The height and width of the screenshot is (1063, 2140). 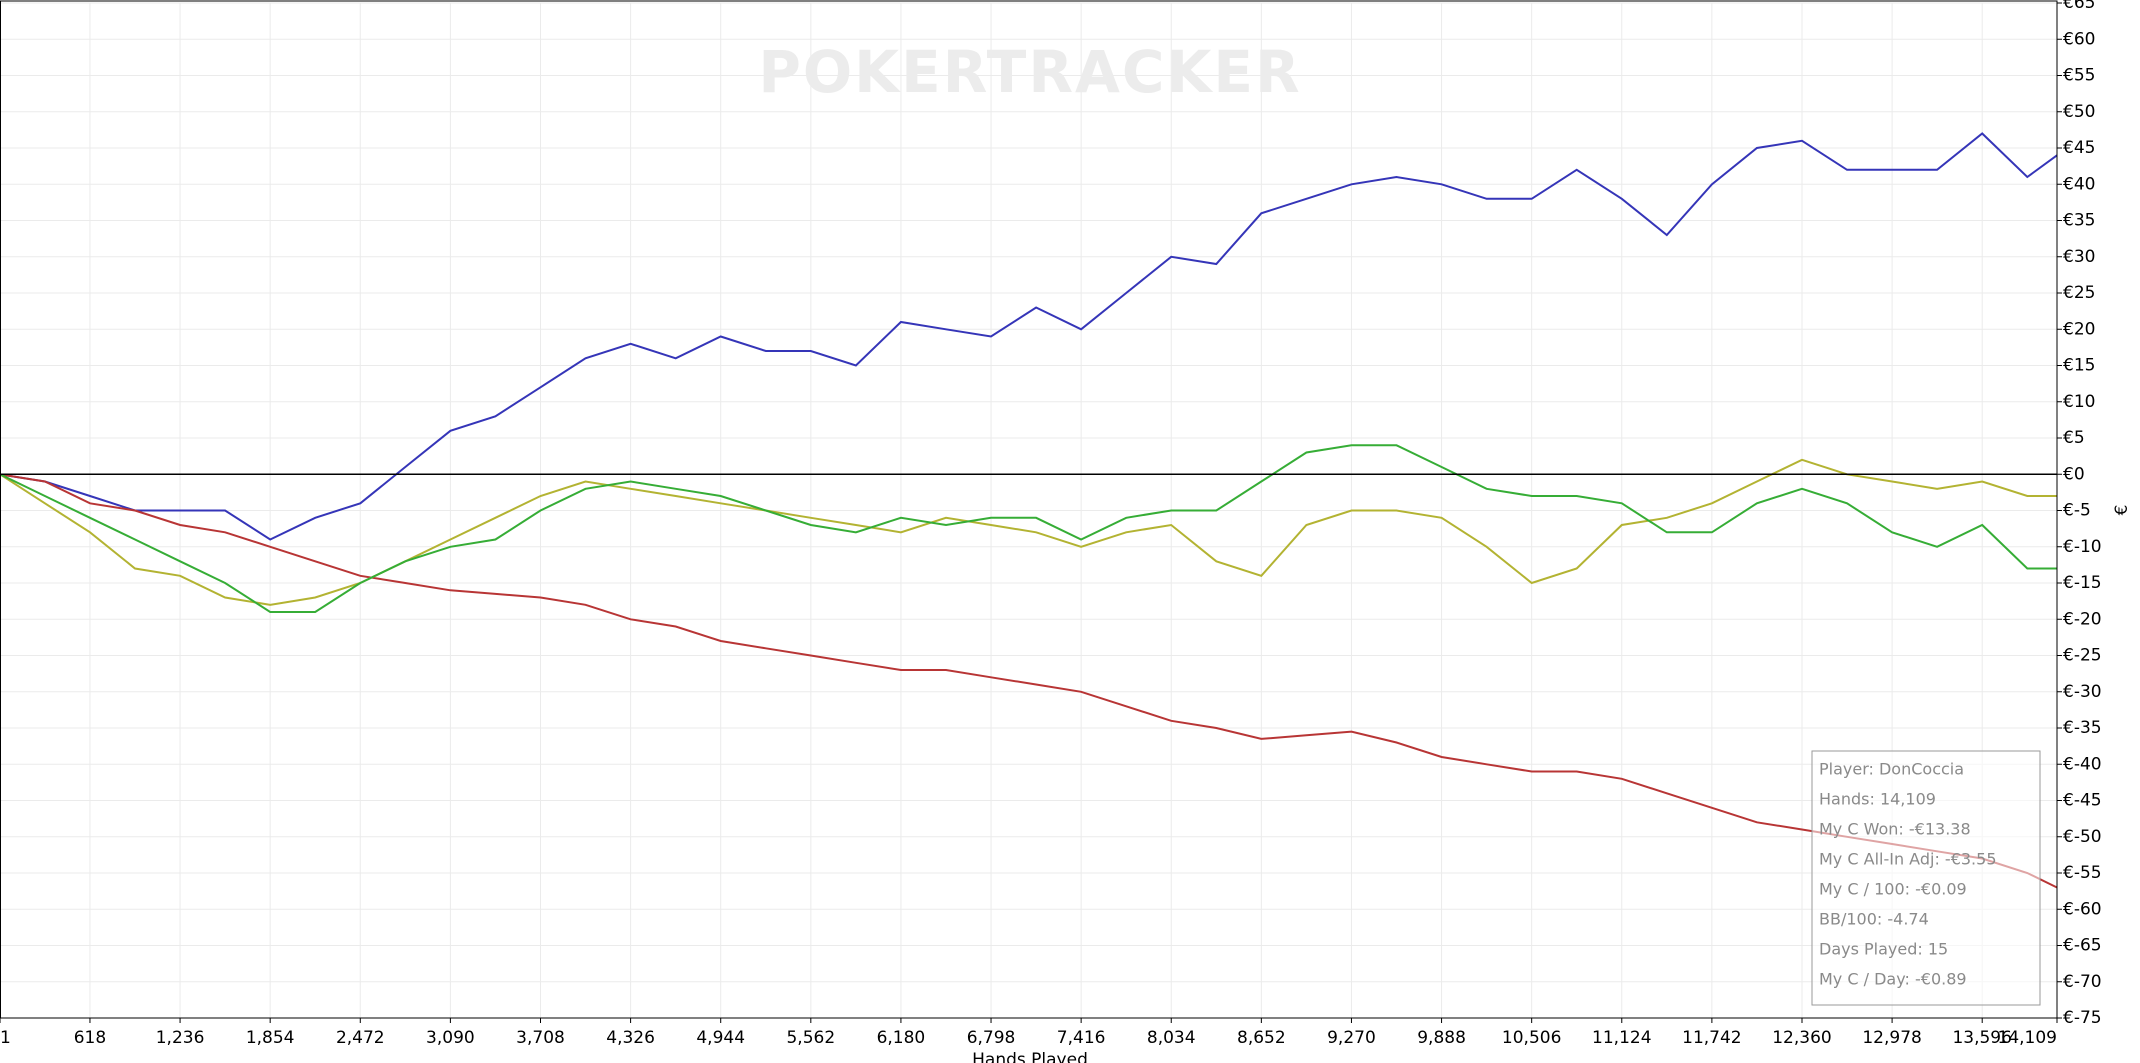 I want to click on y-tick-label: €-60, so click(x=2082, y=909).